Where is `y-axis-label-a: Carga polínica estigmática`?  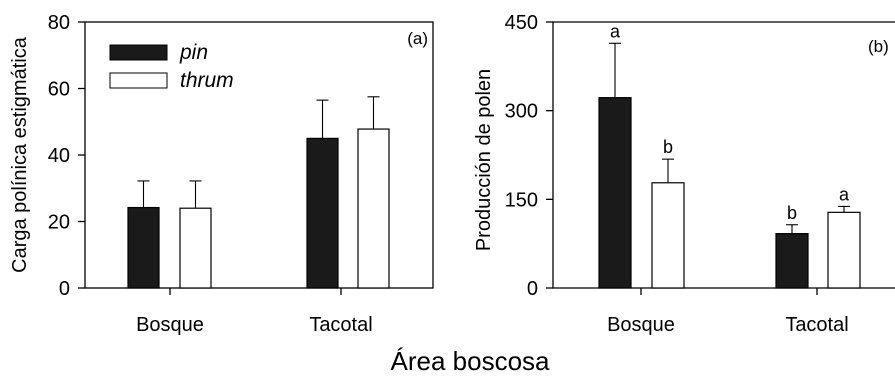
y-axis-label-a: Carga polínica estigmática is located at coordinates (20, 154).